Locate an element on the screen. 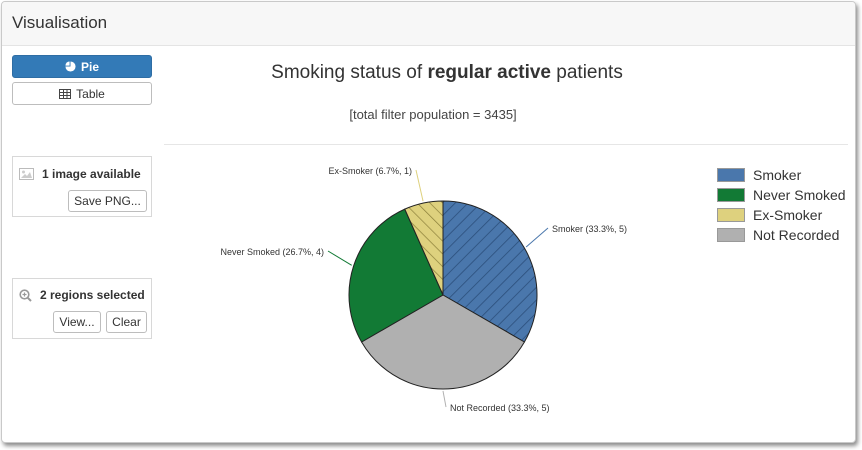 This screenshot has width=862, height=450. image-box-header: 1 image available is located at coordinates (80, 174).